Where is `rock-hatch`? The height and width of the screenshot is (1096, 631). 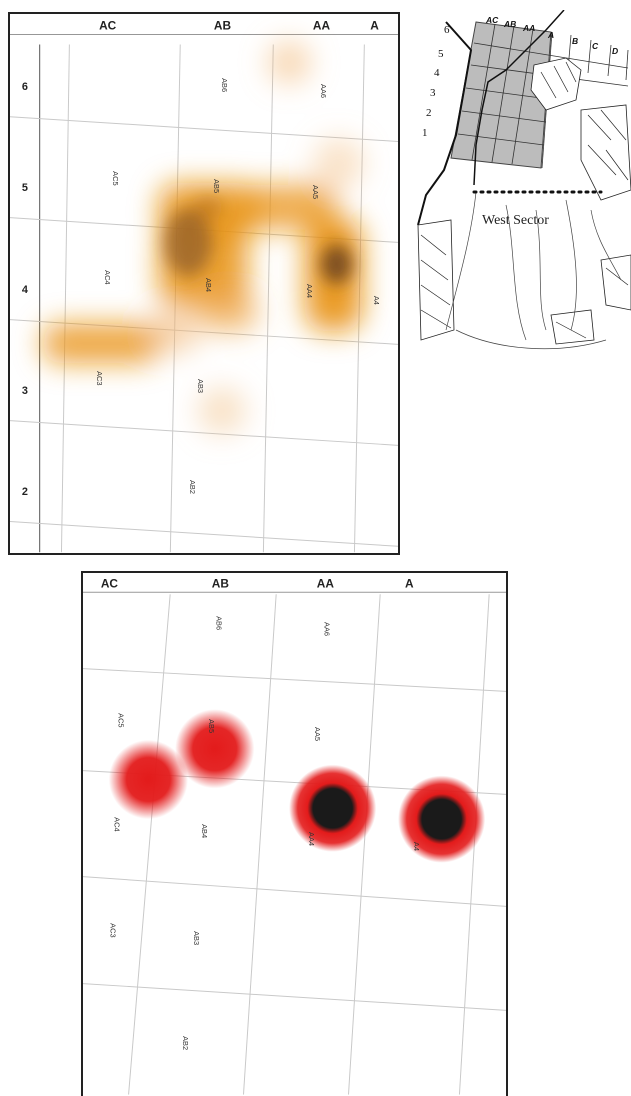 rock-hatch is located at coordinates (524, 200).